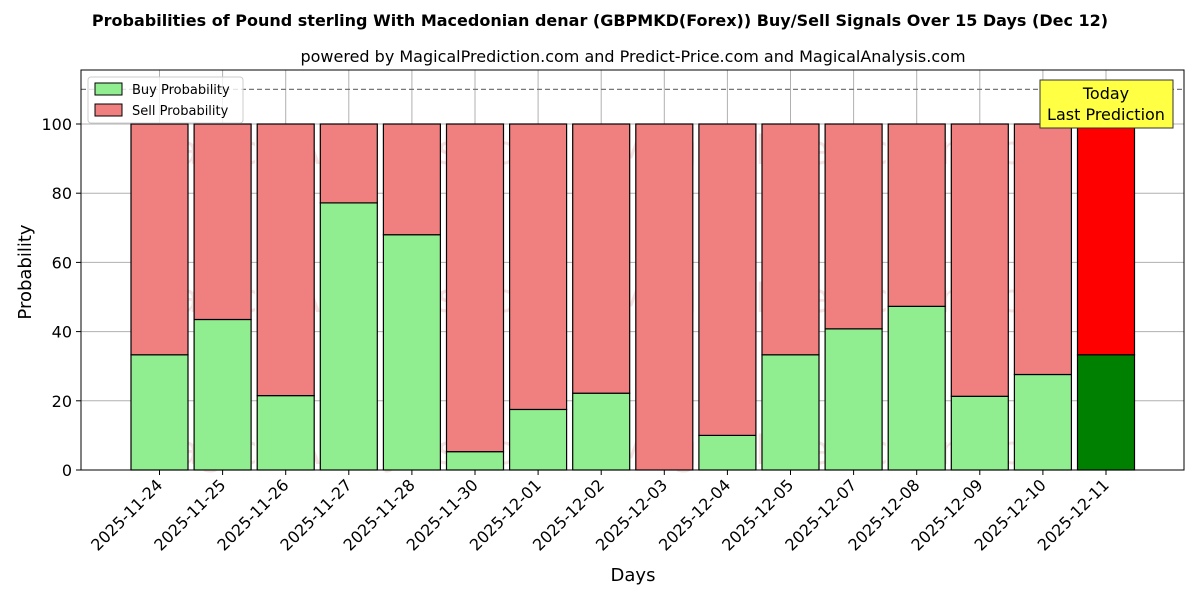 This screenshot has width=1200, height=600. Describe the element at coordinates (25, 271) in the screenshot. I see `y-axis-label: Probability` at that location.